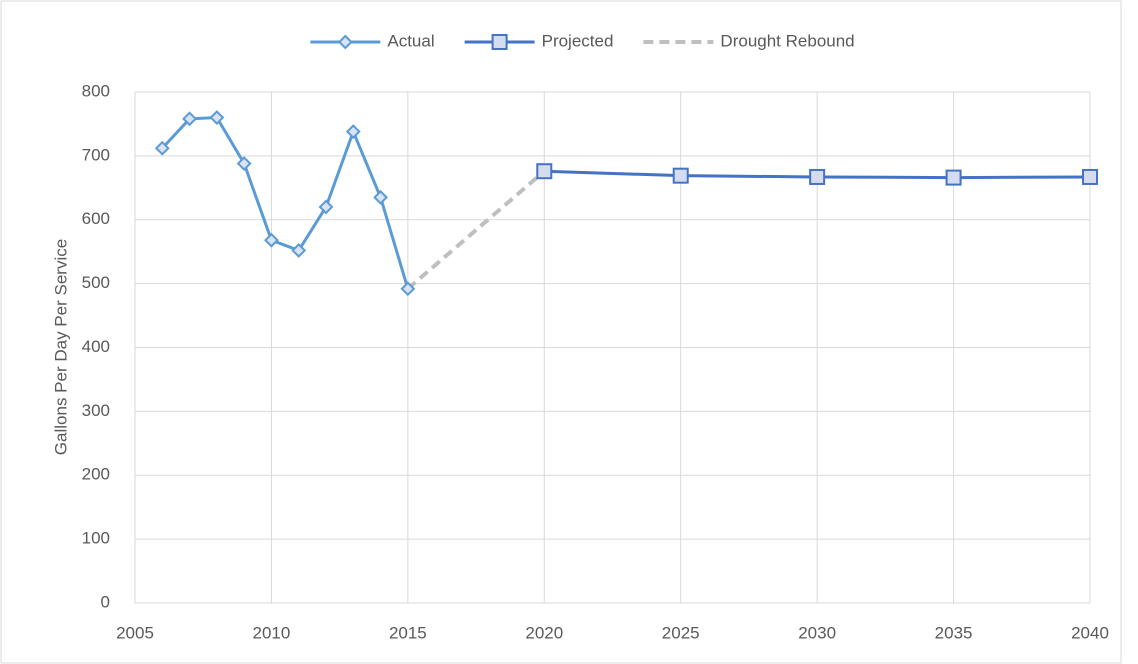 The height and width of the screenshot is (664, 1138). I want to click on y-axis-label: Gallons Per Day Per Service, so click(60, 347).